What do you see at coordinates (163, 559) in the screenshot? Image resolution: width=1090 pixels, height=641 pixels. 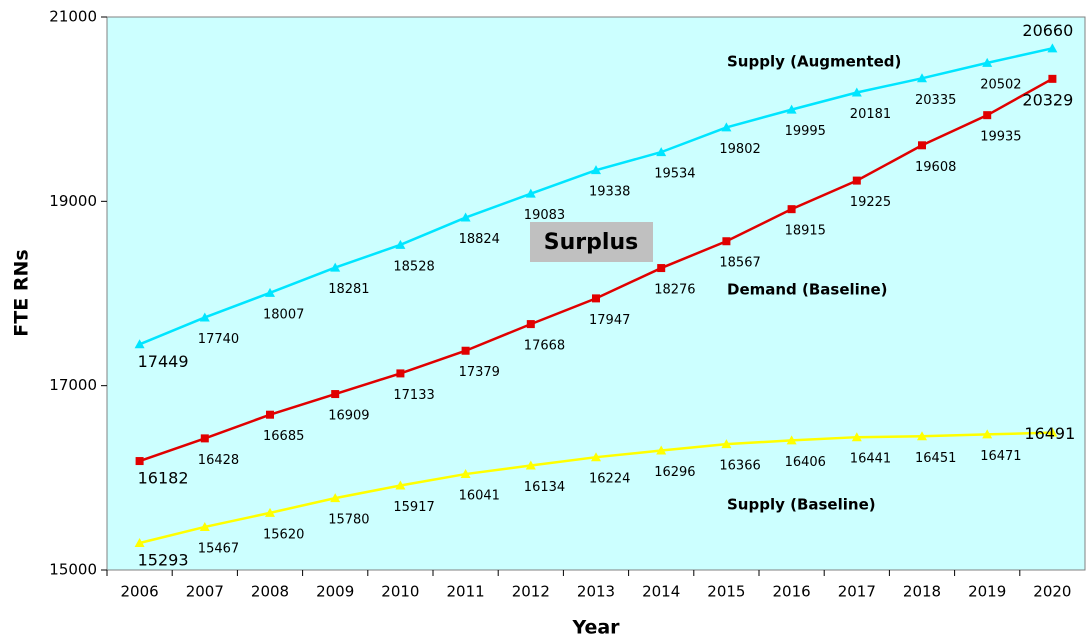 I see `data-label: 15293` at bounding box center [163, 559].